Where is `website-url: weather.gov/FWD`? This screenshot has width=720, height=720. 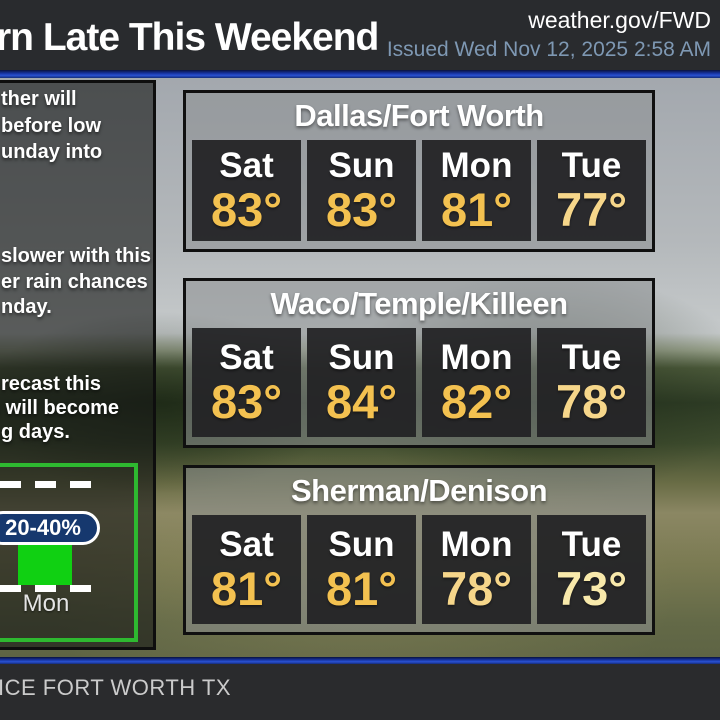 website-url: weather.gov/FWD is located at coordinates (619, 20).